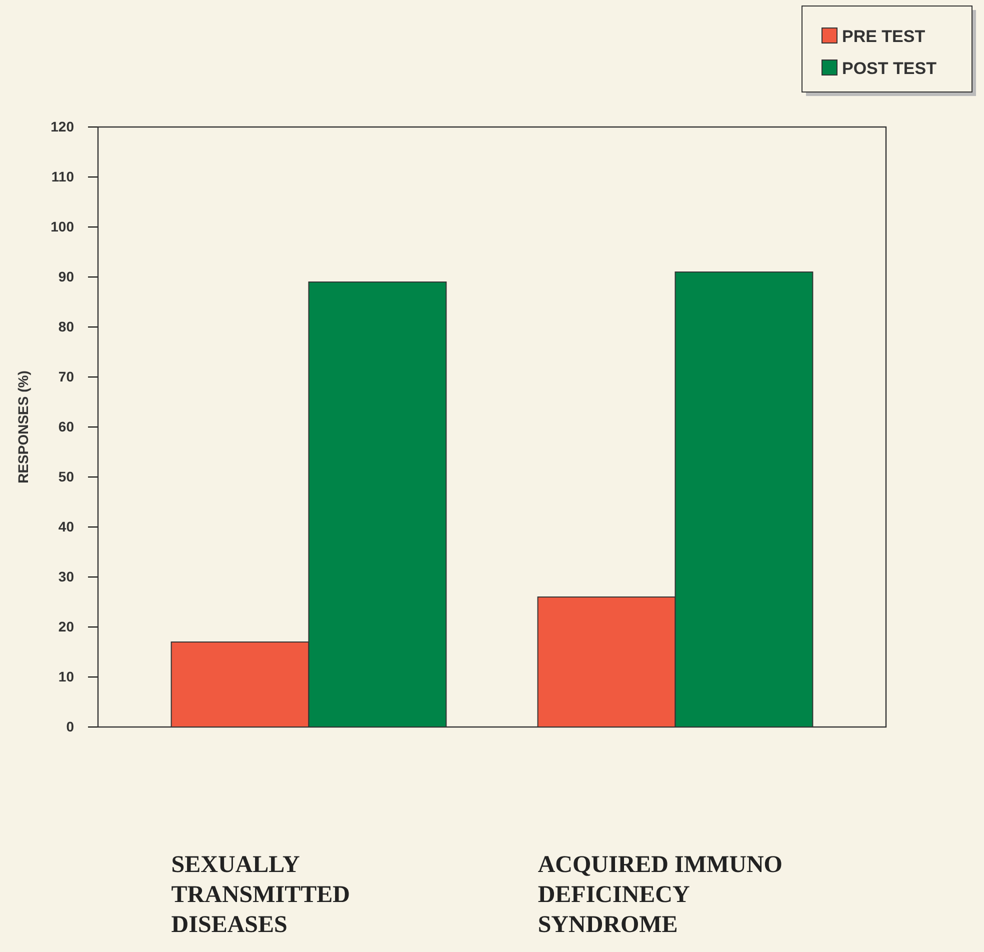 Image resolution: width=984 pixels, height=952 pixels. I want to click on y-tick-label: 90, so click(66, 276).